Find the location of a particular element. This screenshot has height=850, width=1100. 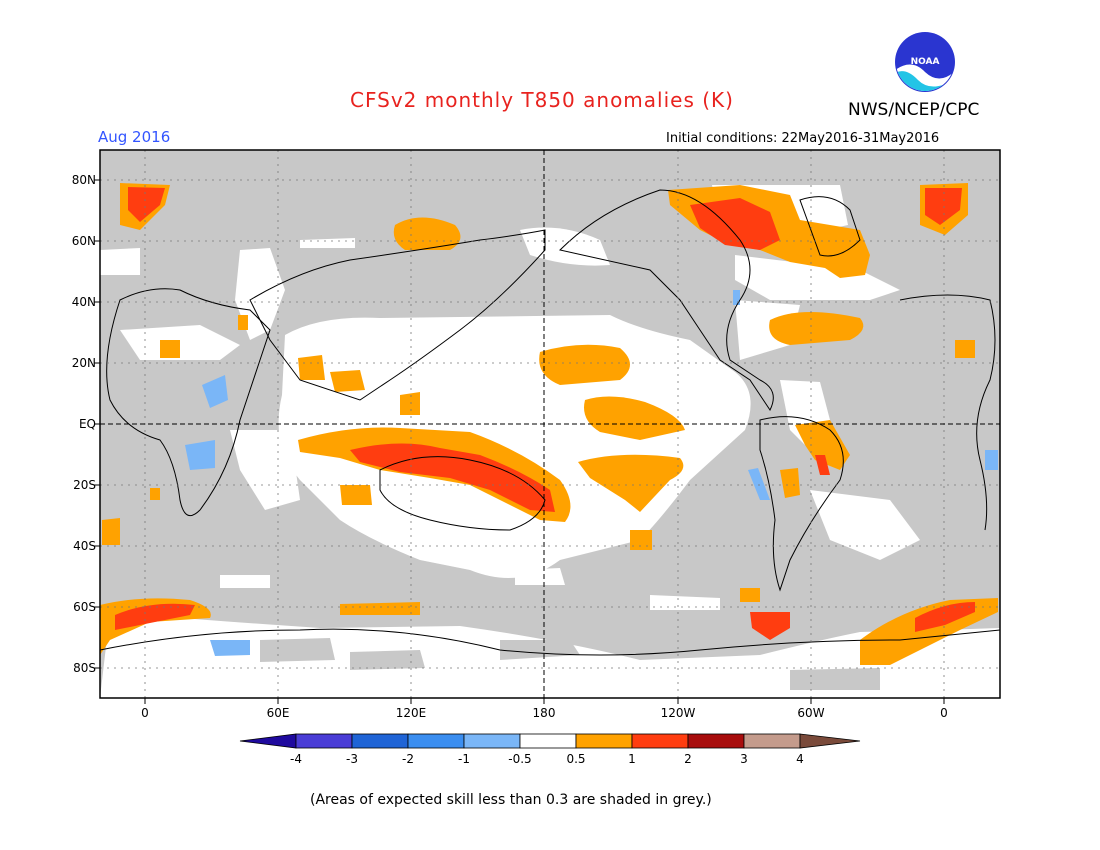

lon-label: 120E is located at coordinates (411, 713).